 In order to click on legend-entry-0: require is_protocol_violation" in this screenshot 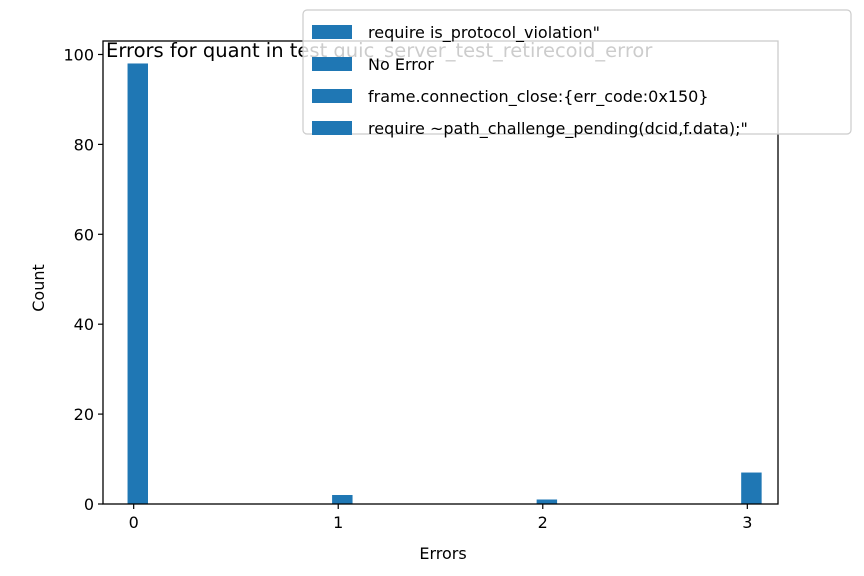, I will do `click(484, 33)`.